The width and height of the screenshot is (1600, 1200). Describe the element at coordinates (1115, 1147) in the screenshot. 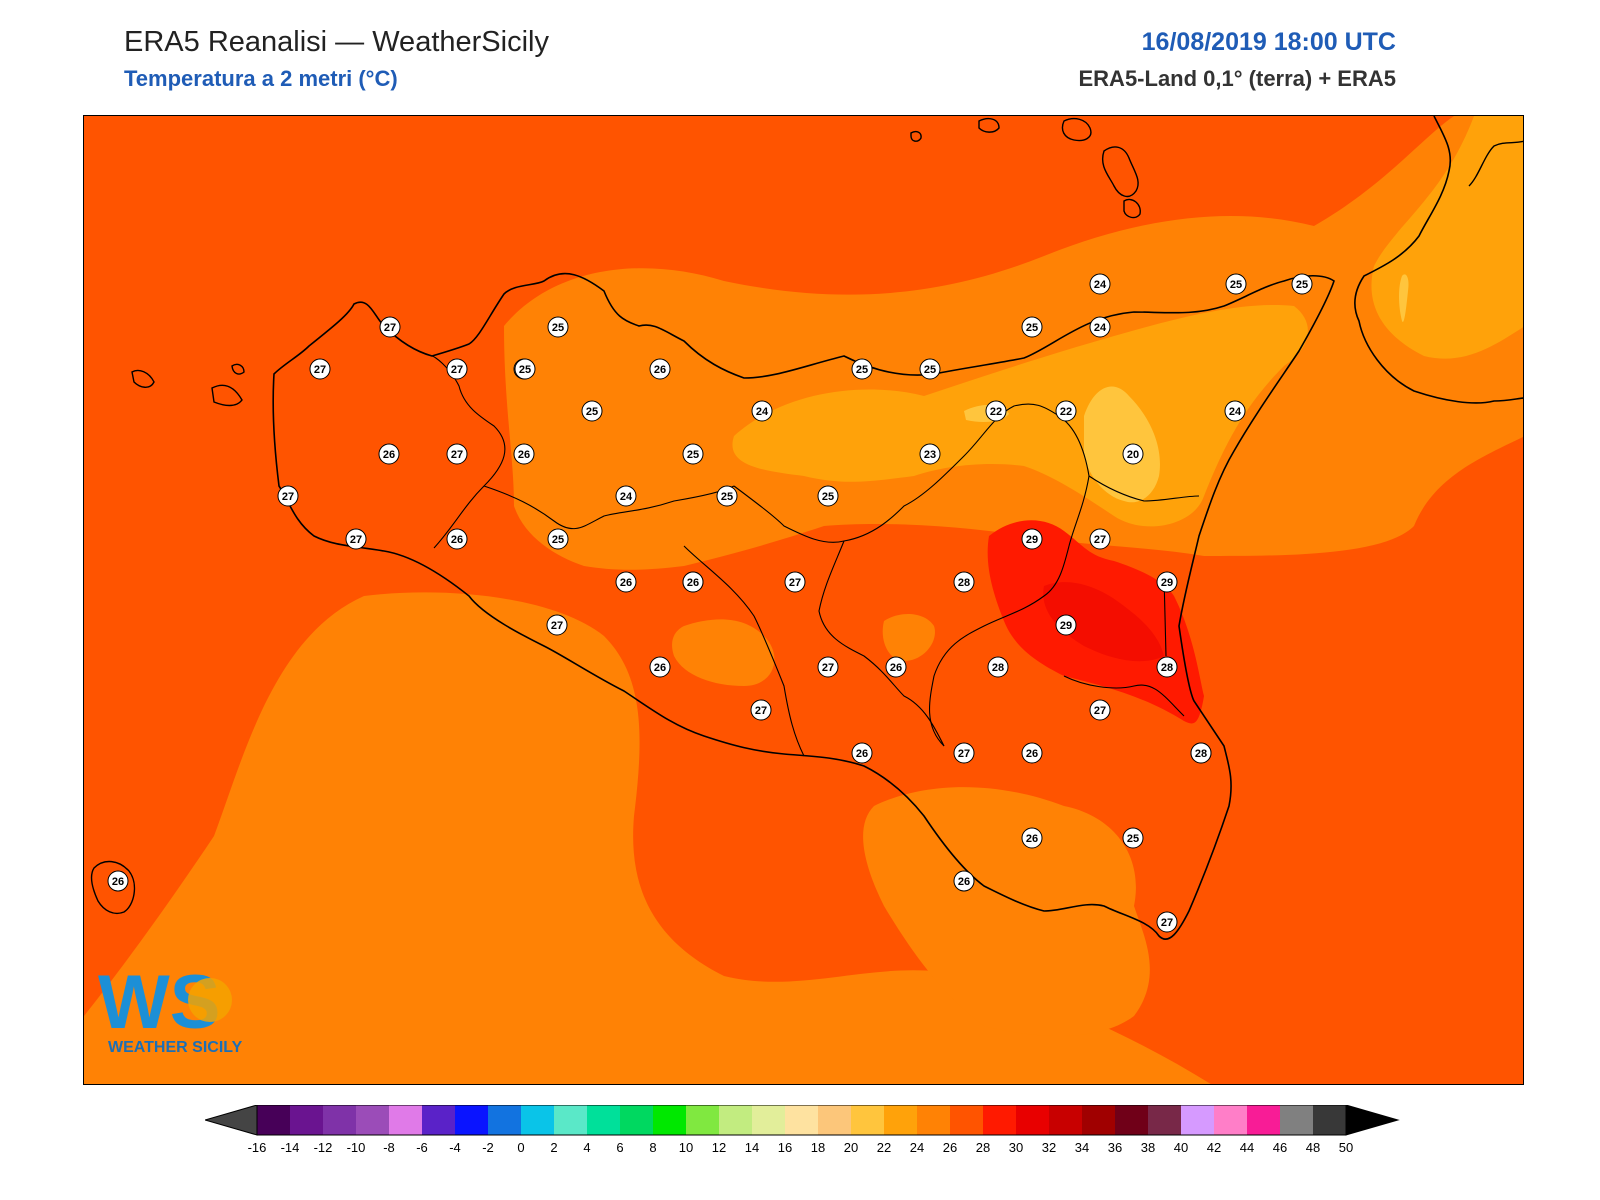

I see `colorbar-tick-label: 36` at that location.